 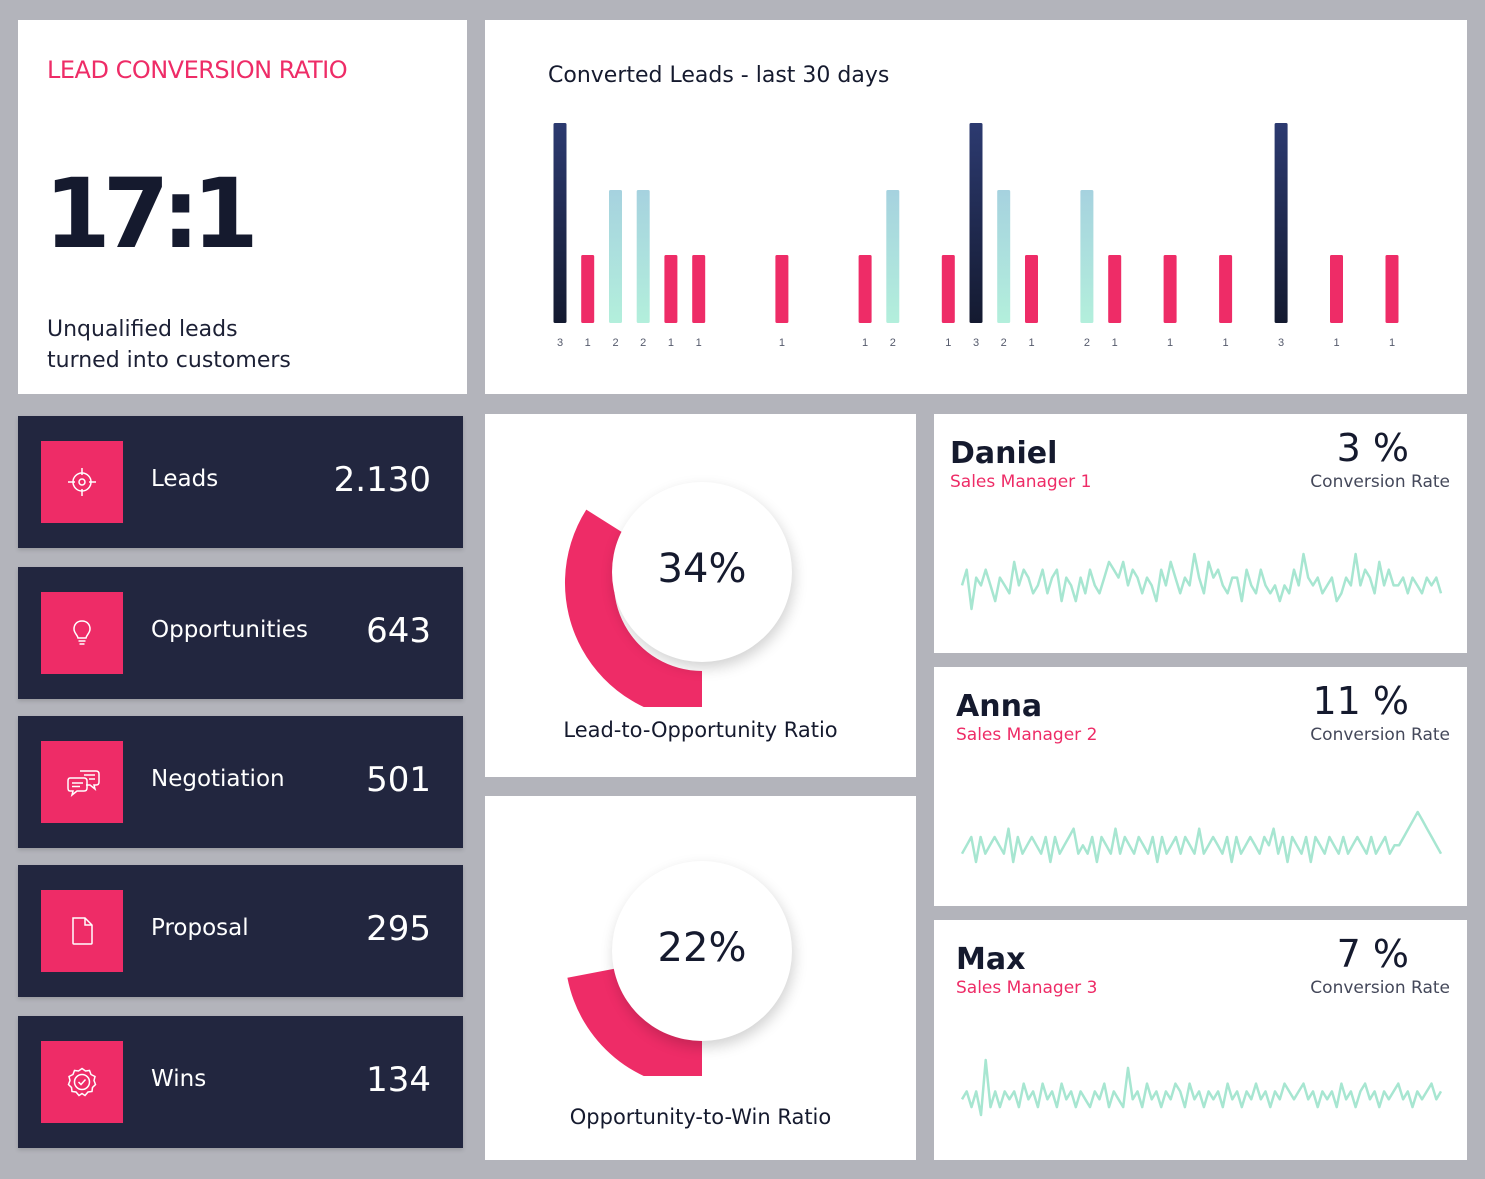 I want to click on bar-label-day-17: 2, so click(x=1004, y=343).